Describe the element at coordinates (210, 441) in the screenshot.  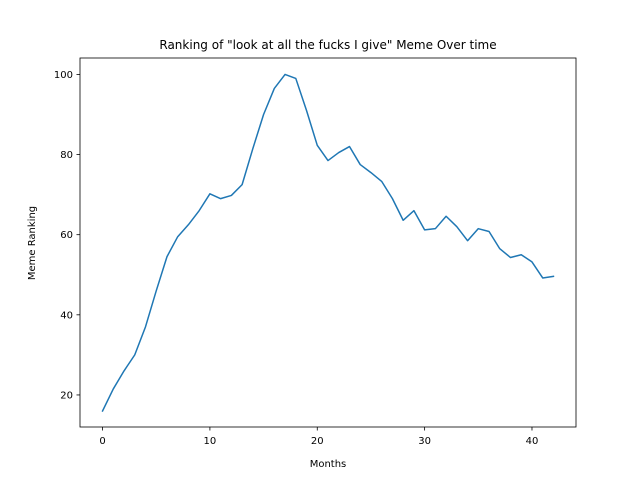
I see `x-tick-label: 10` at that location.